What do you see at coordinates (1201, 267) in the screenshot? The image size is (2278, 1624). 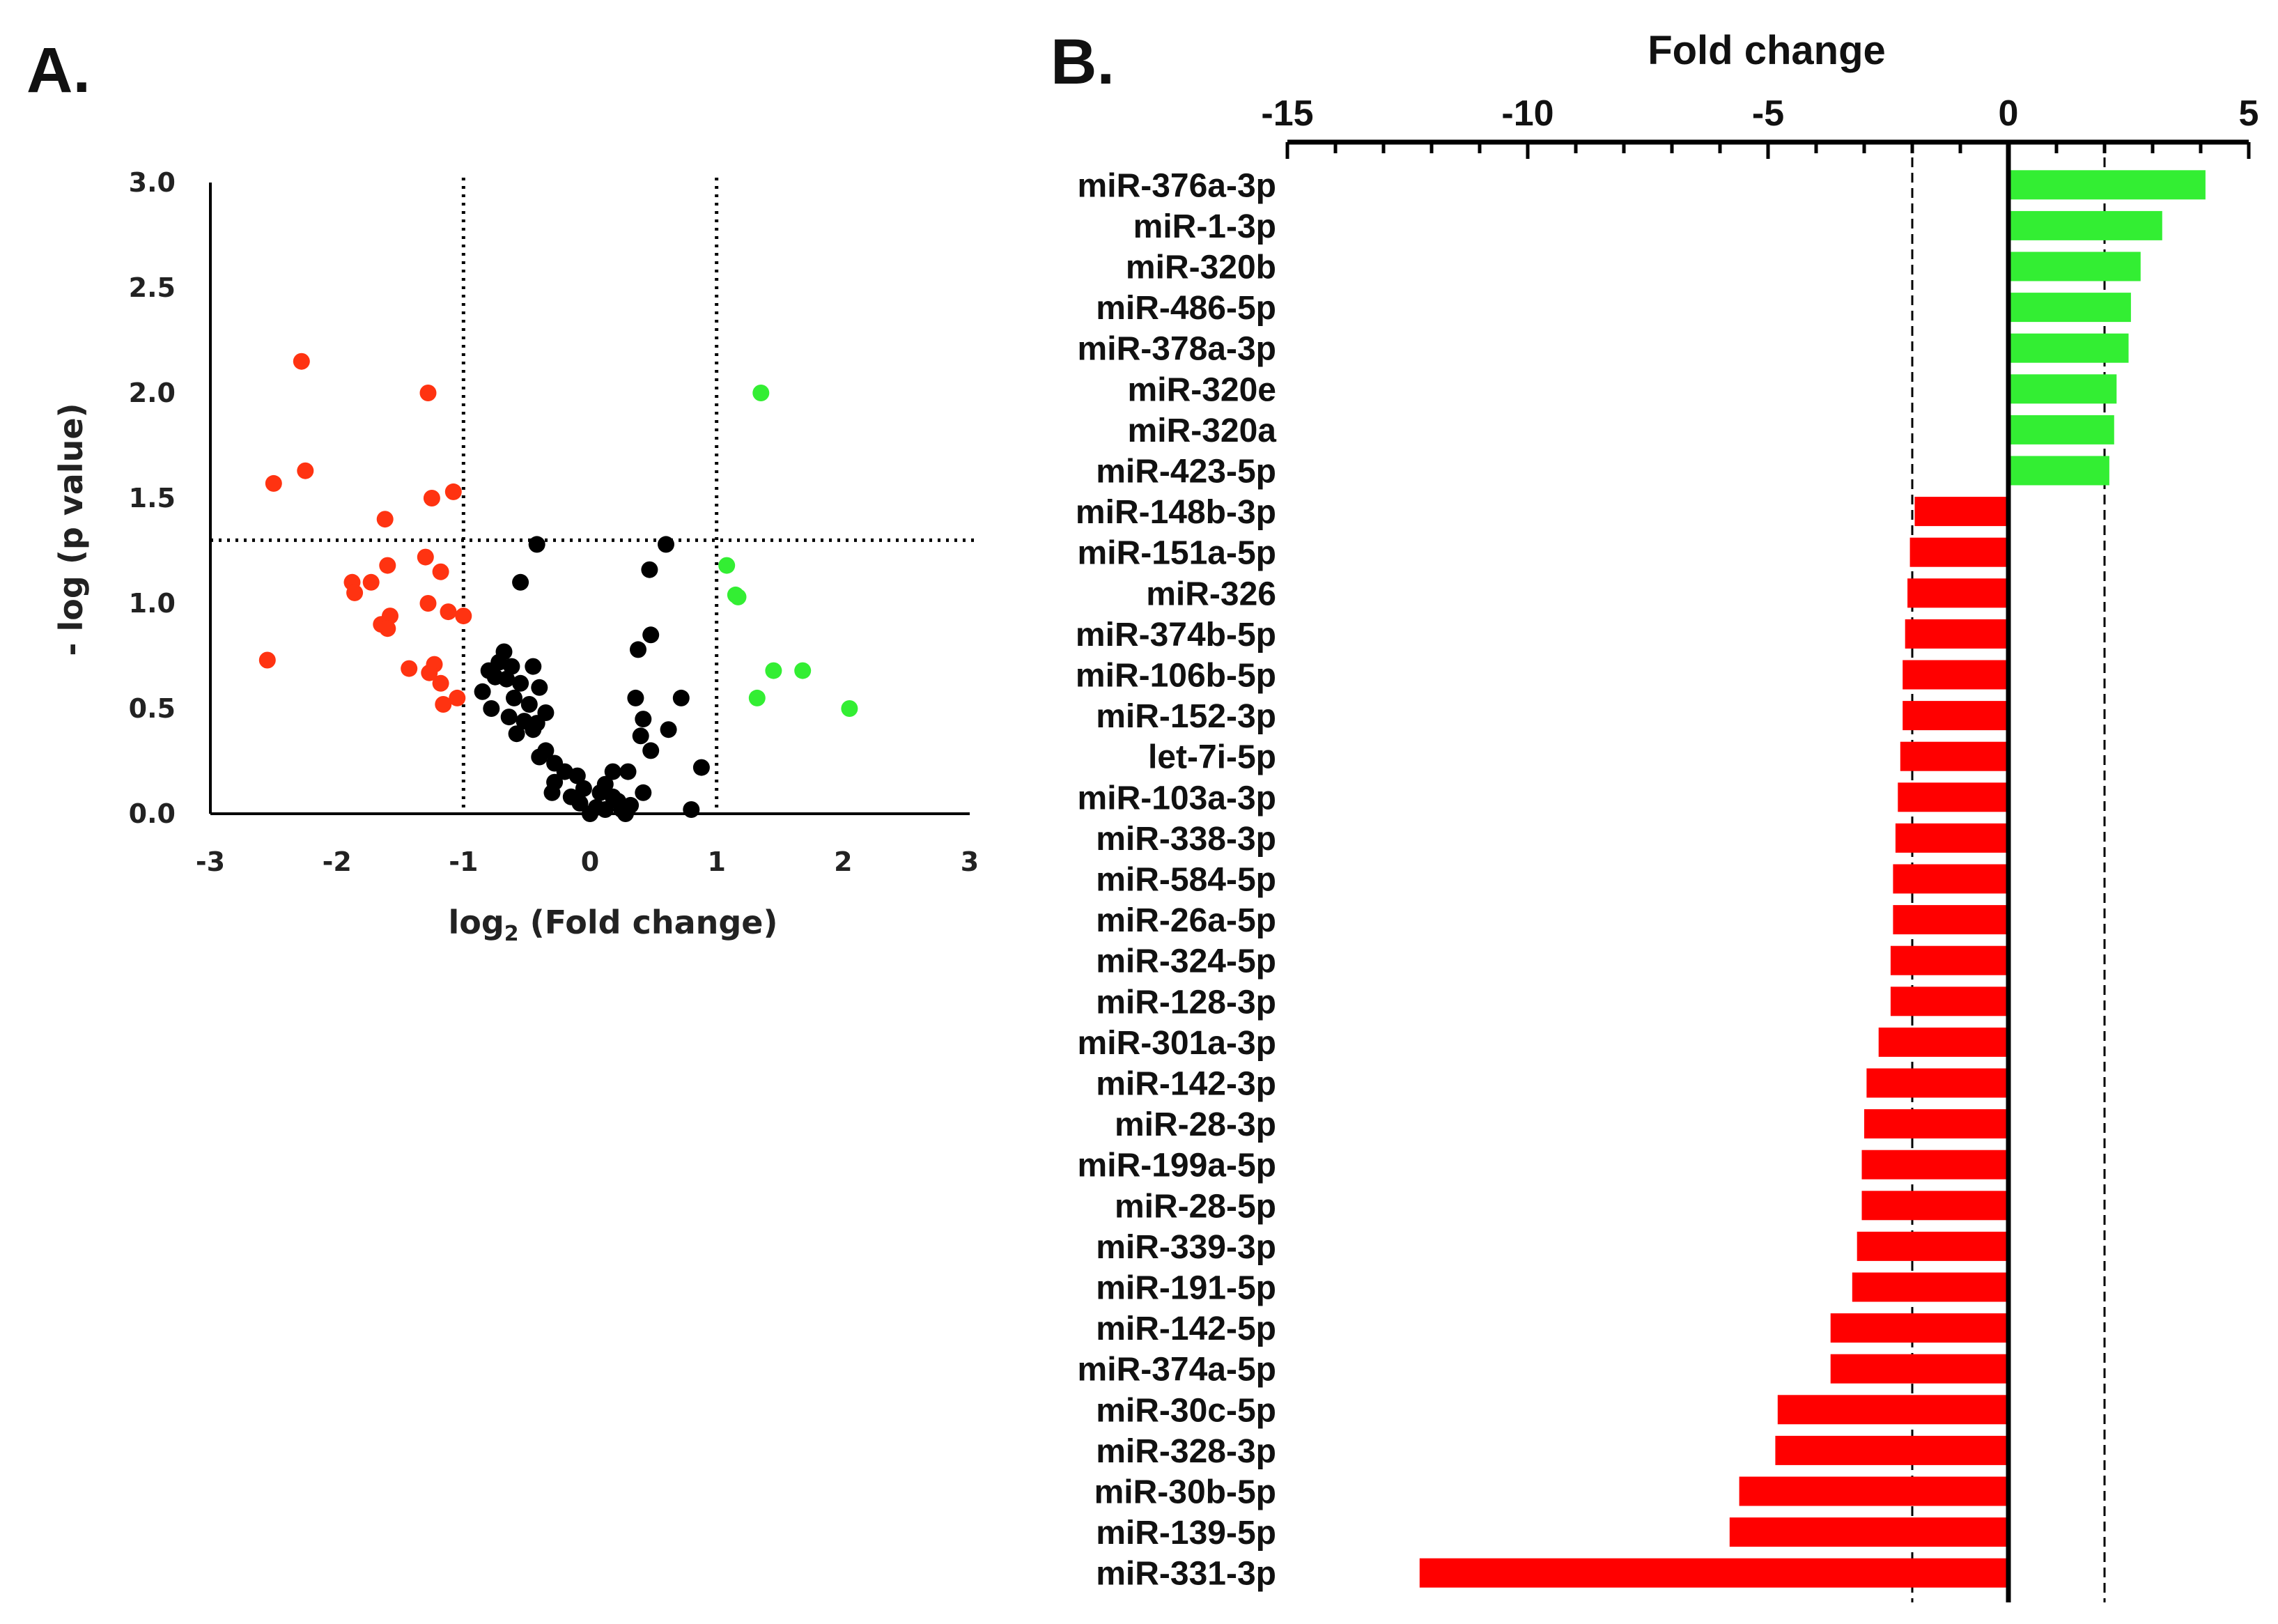 I see `bar-category-label-2: miR-320b` at bounding box center [1201, 267].